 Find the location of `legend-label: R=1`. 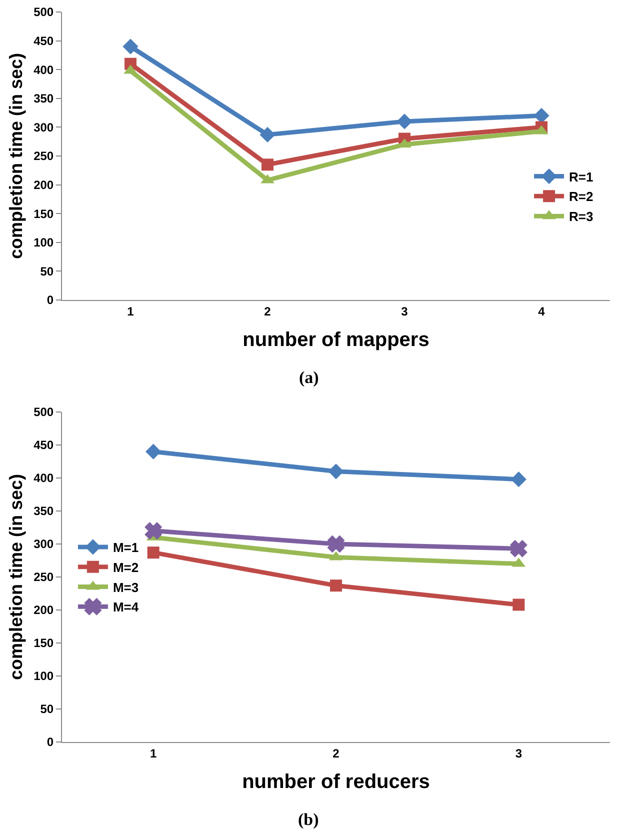

legend-label: R=1 is located at coordinates (581, 176).